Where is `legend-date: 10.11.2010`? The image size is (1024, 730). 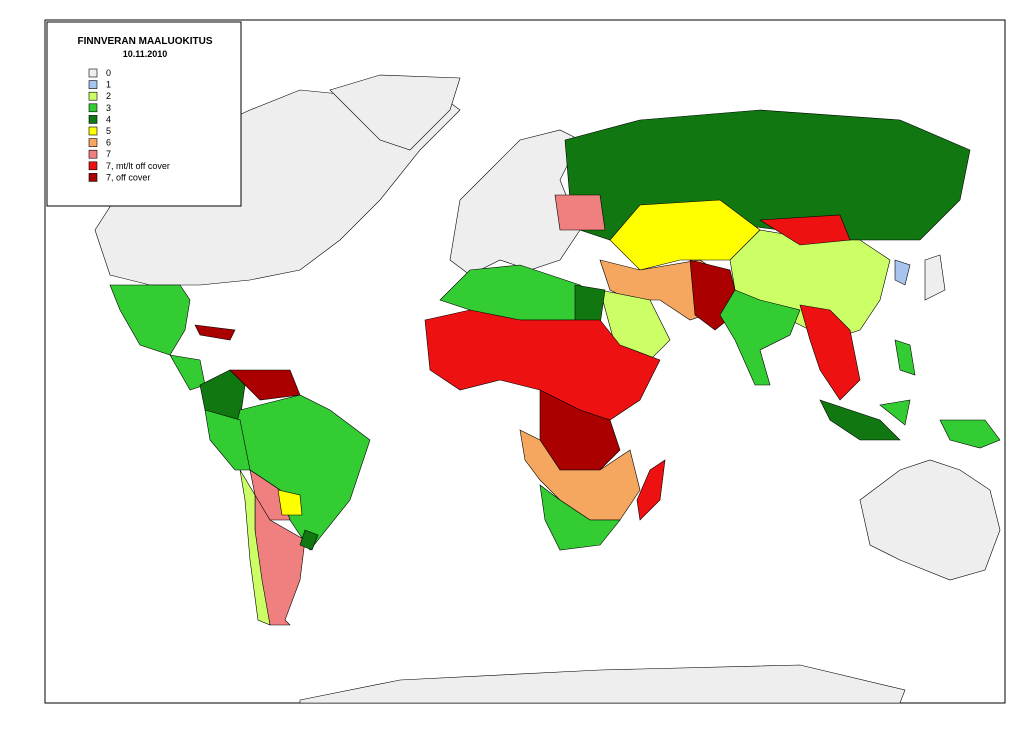 legend-date: 10.11.2010 is located at coordinates (145, 54).